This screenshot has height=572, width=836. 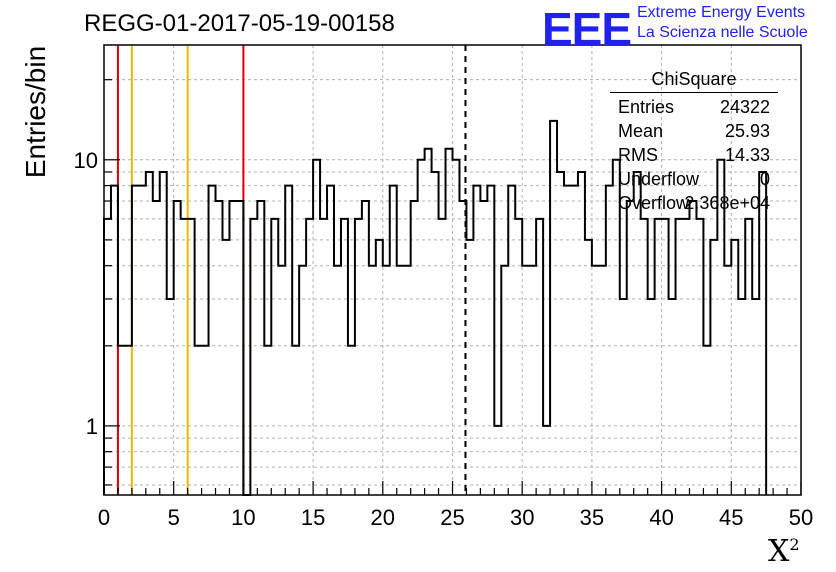 What do you see at coordinates (522, 517) in the screenshot?
I see `x-tick-label: 30` at bounding box center [522, 517].